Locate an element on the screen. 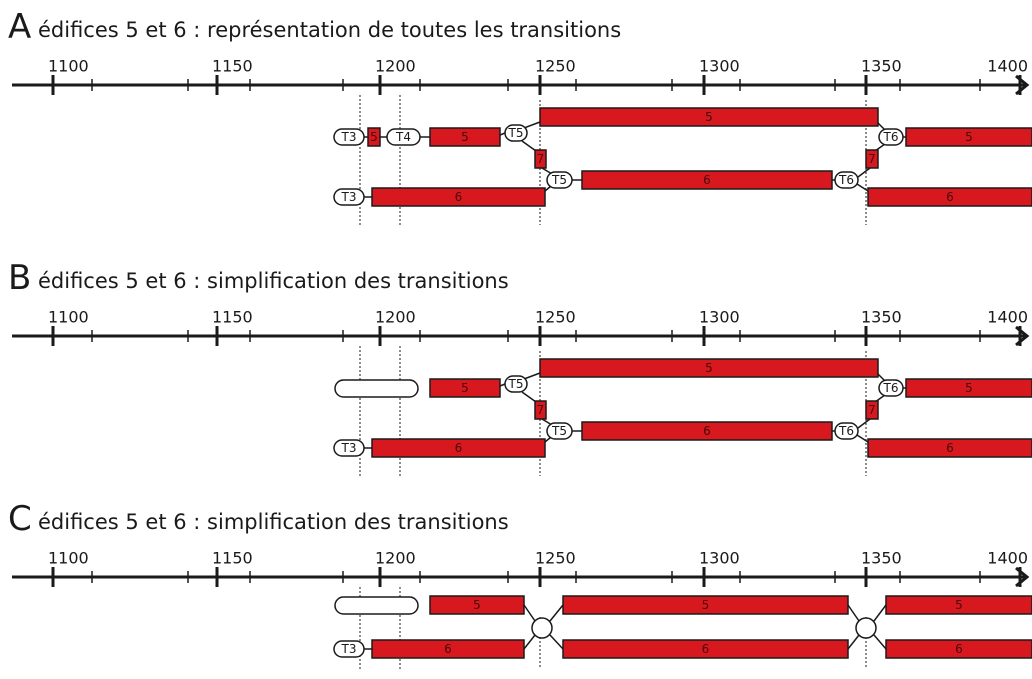 The height and width of the screenshot is (679, 1032). panel-letter: C is located at coordinates (20, 519).